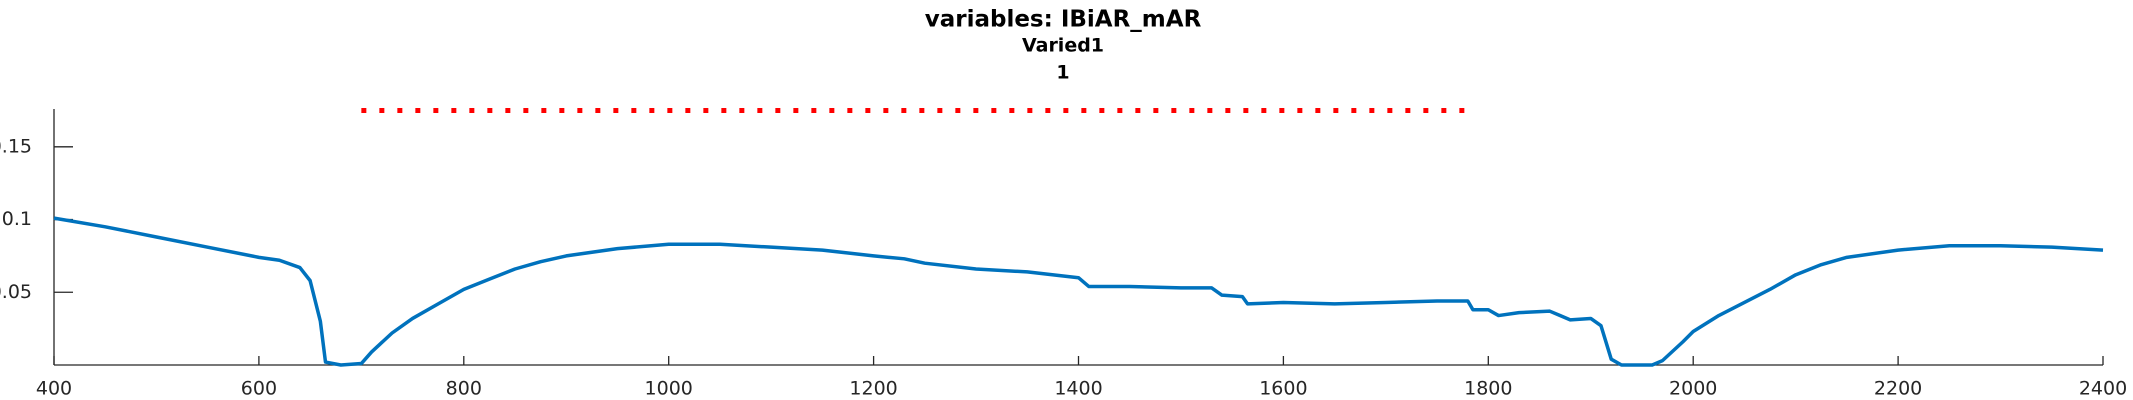  What do you see at coordinates (16, 146) in the screenshot?
I see `y-tick-label: 0.15` at bounding box center [16, 146].